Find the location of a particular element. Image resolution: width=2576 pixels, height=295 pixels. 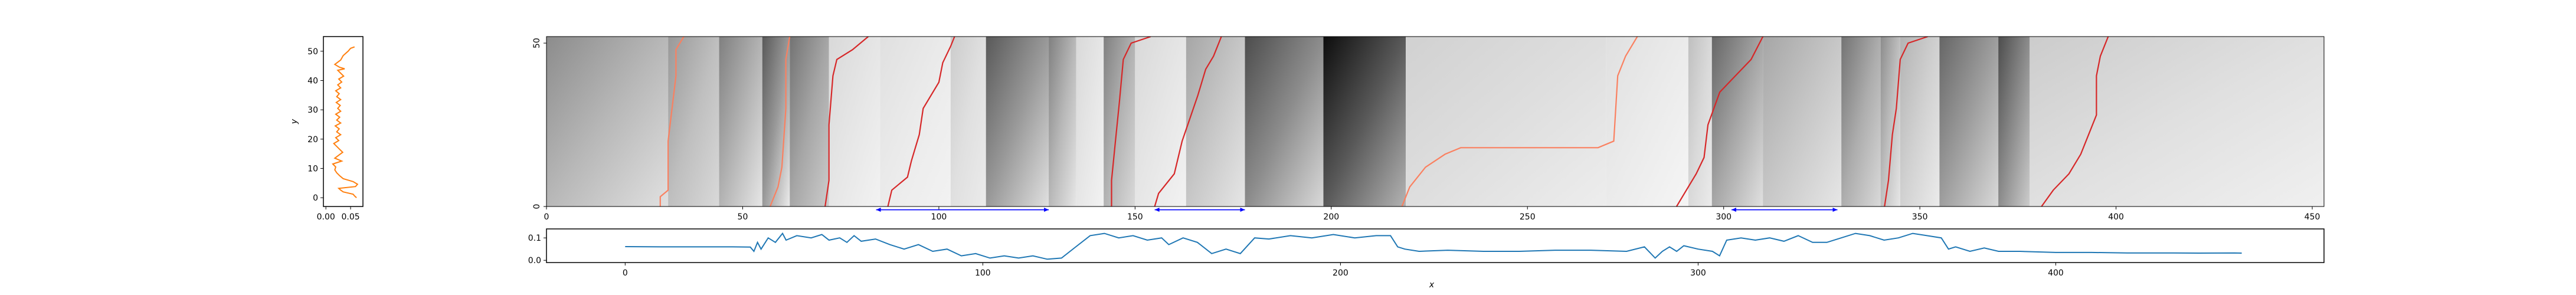

bottom-xlabel: x is located at coordinates (1432, 285).